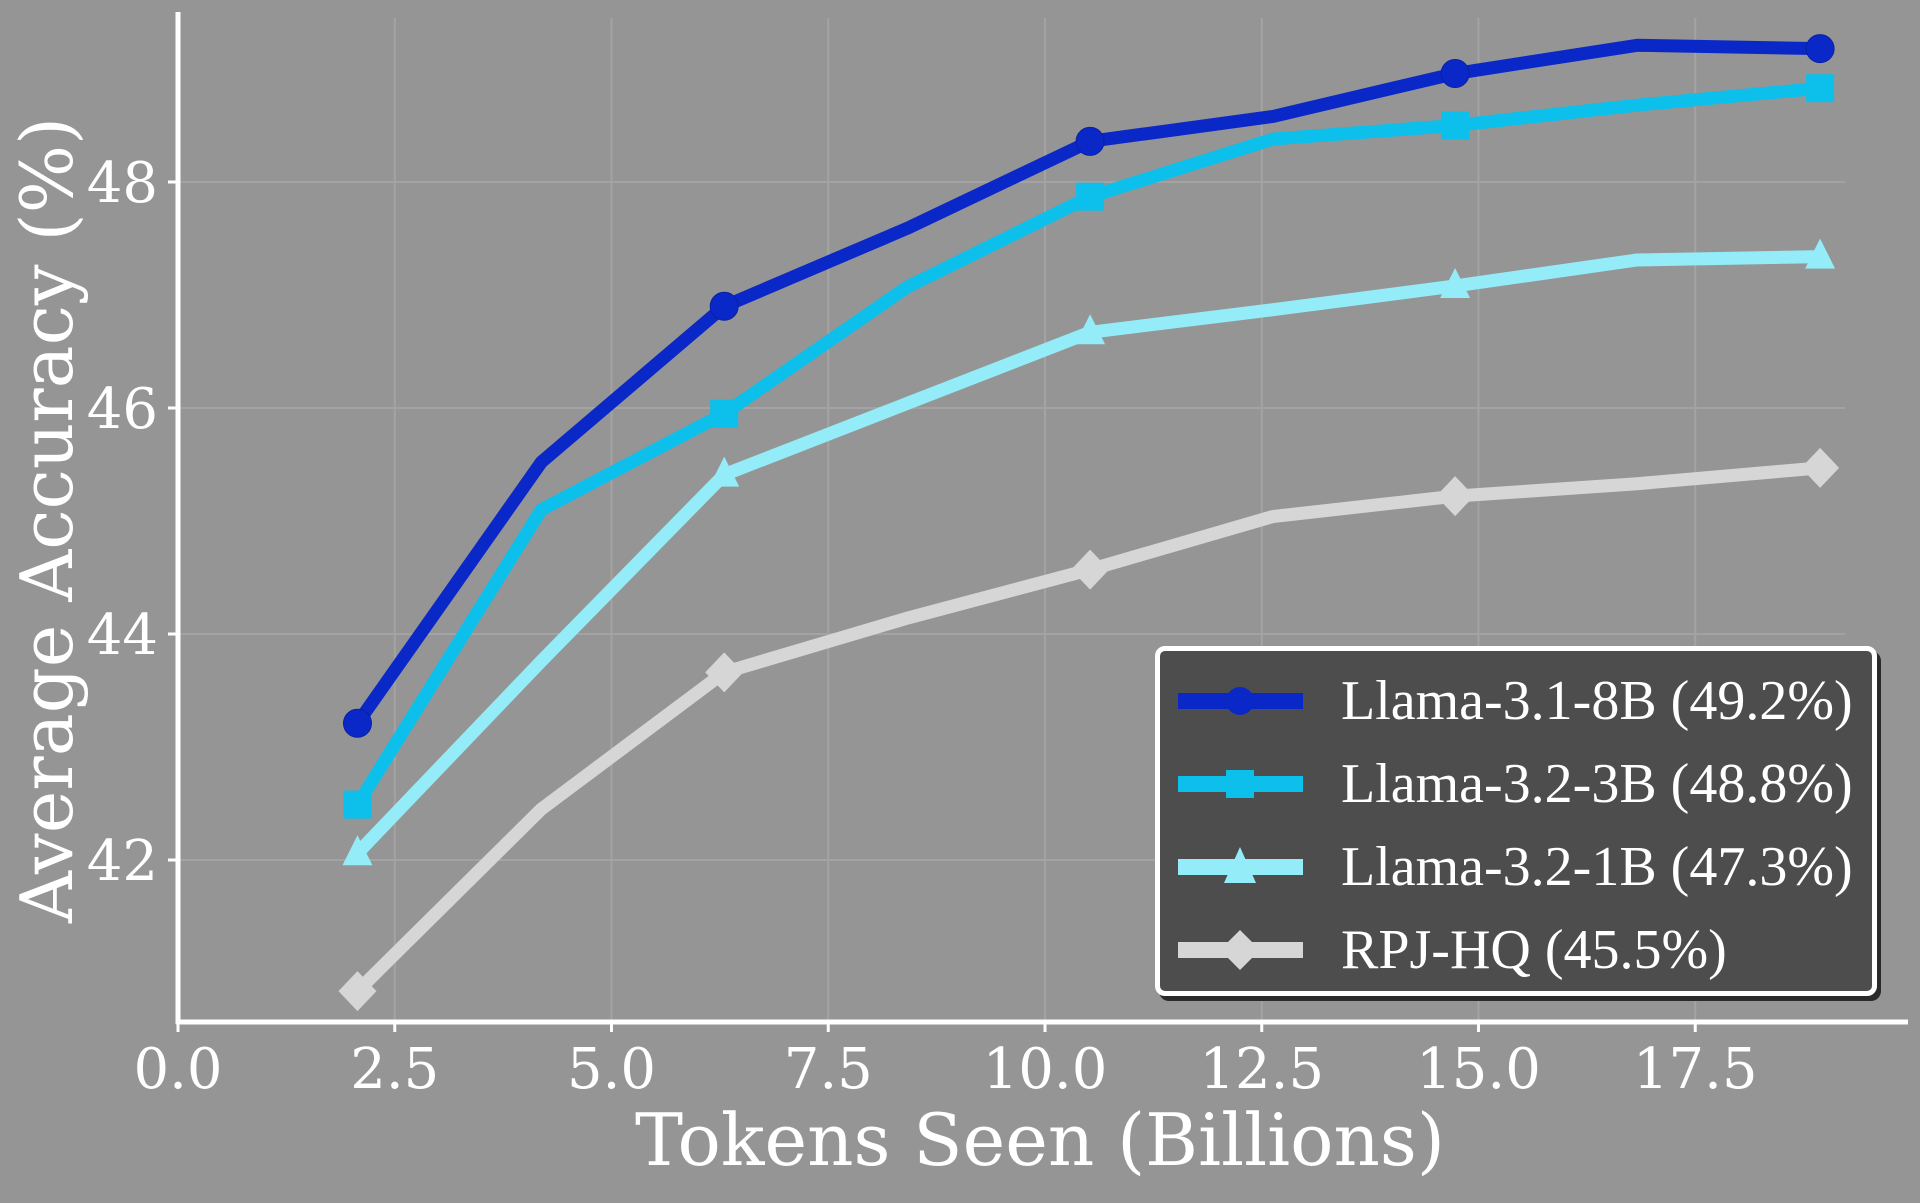  Describe the element at coordinates (1597, 701) in the screenshot. I see `legend-label: Llama-3.1-8B (49.2%)` at that location.